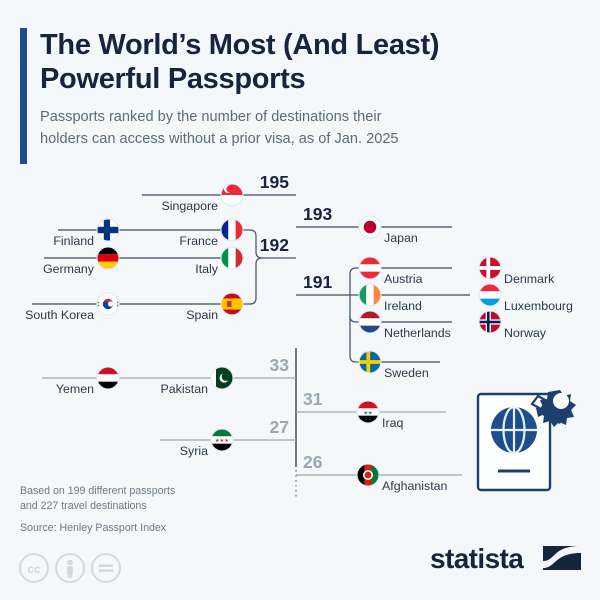  Describe the element at coordinates (371, 409) in the screenshot. I see `group-31: 31 Iraq` at that location.